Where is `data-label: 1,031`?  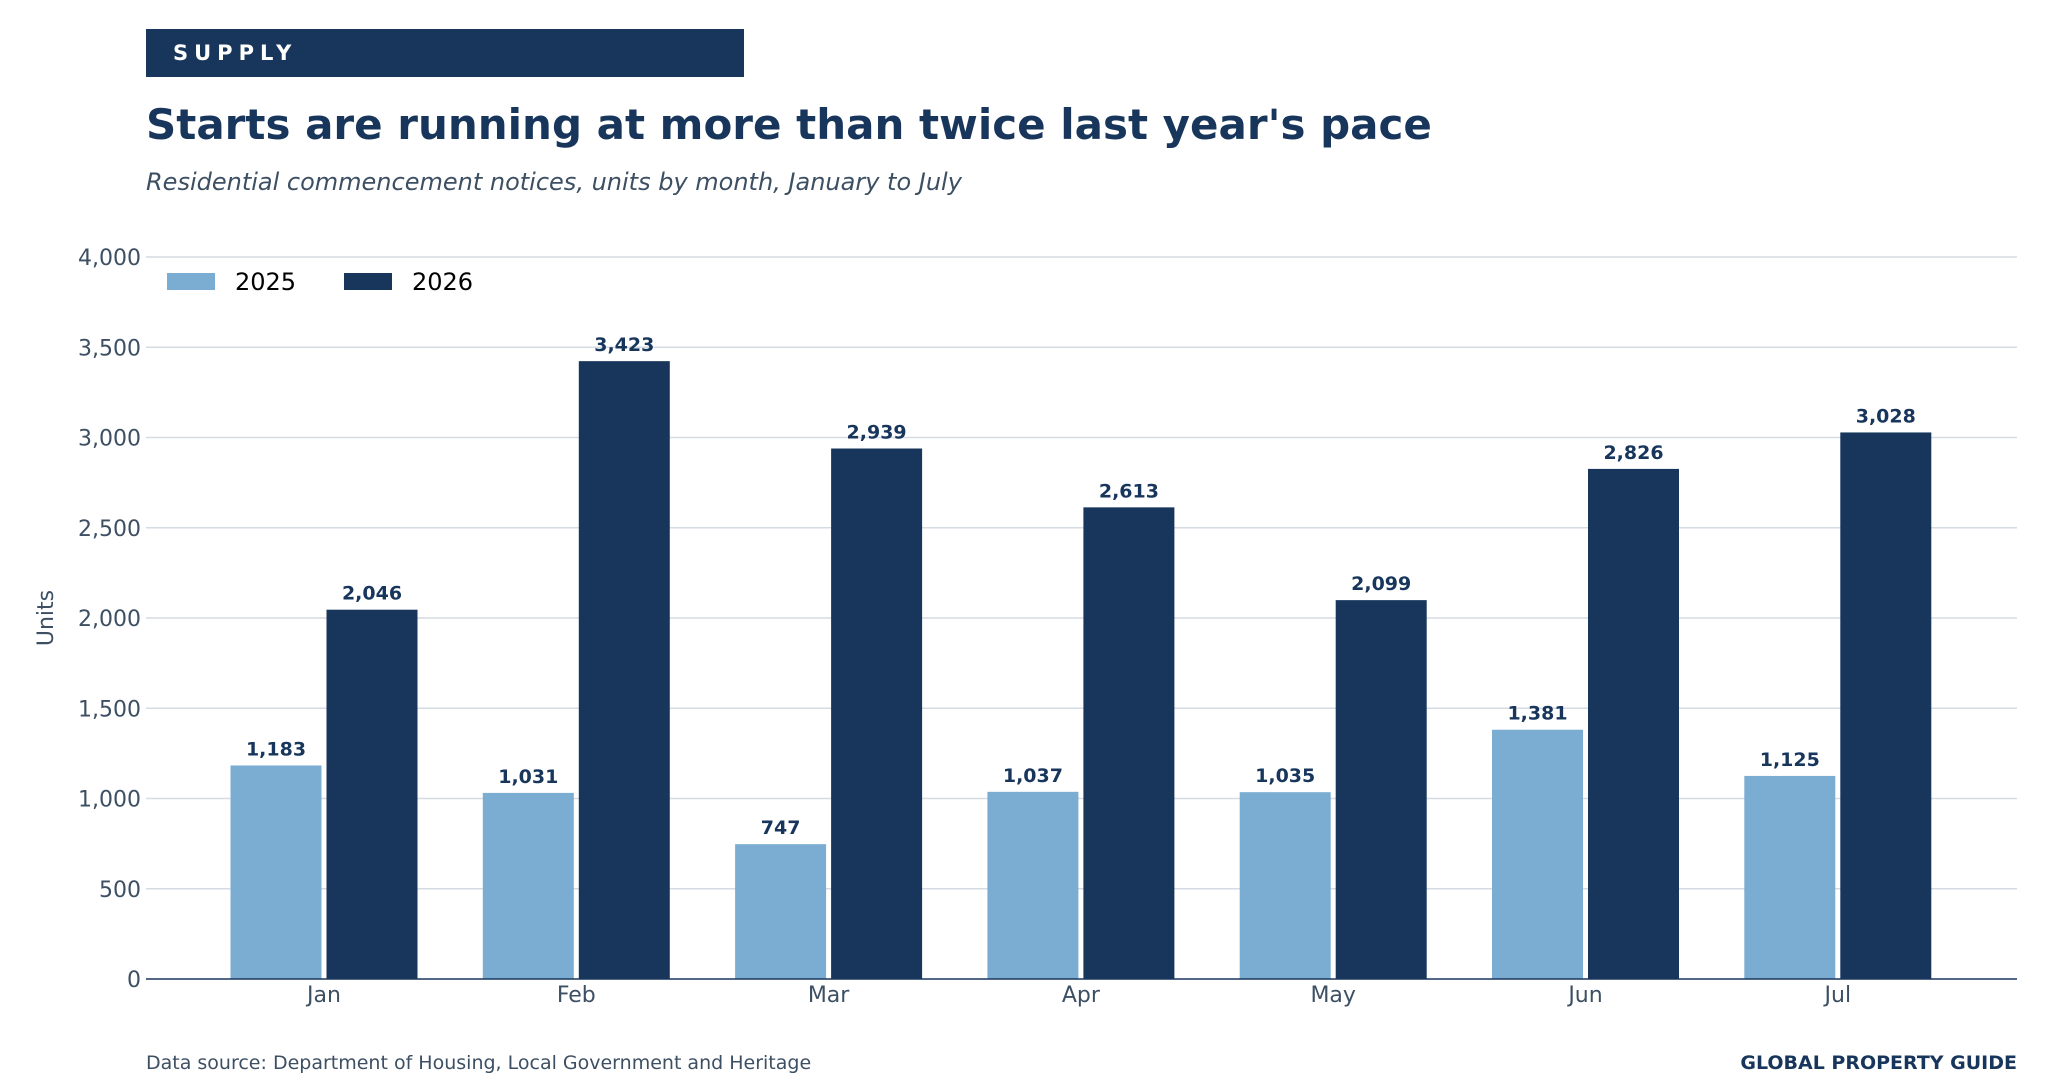
data-label: 1,031 is located at coordinates (528, 777).